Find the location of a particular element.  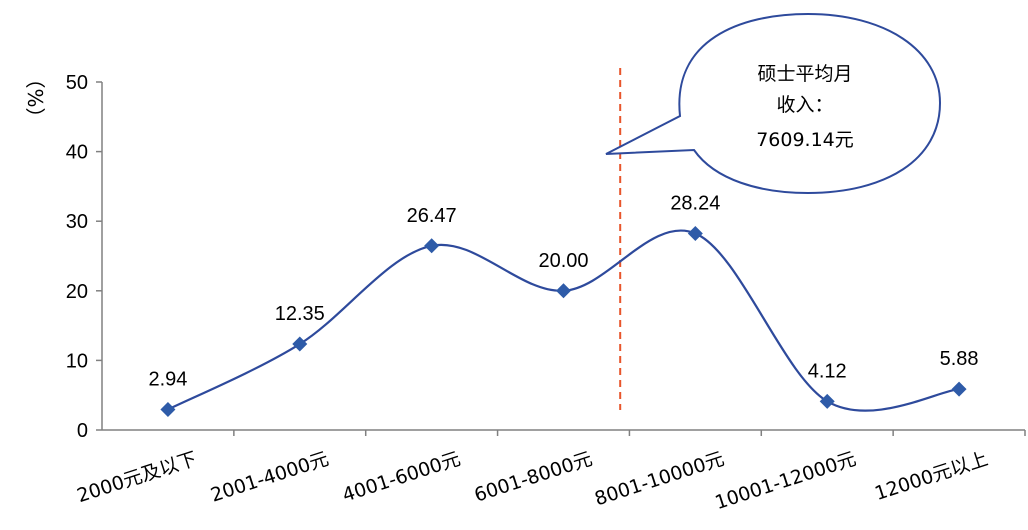

annotation-callout: 硕士平均月 收入： 7609.14元 is located at coordinates (773, 103).